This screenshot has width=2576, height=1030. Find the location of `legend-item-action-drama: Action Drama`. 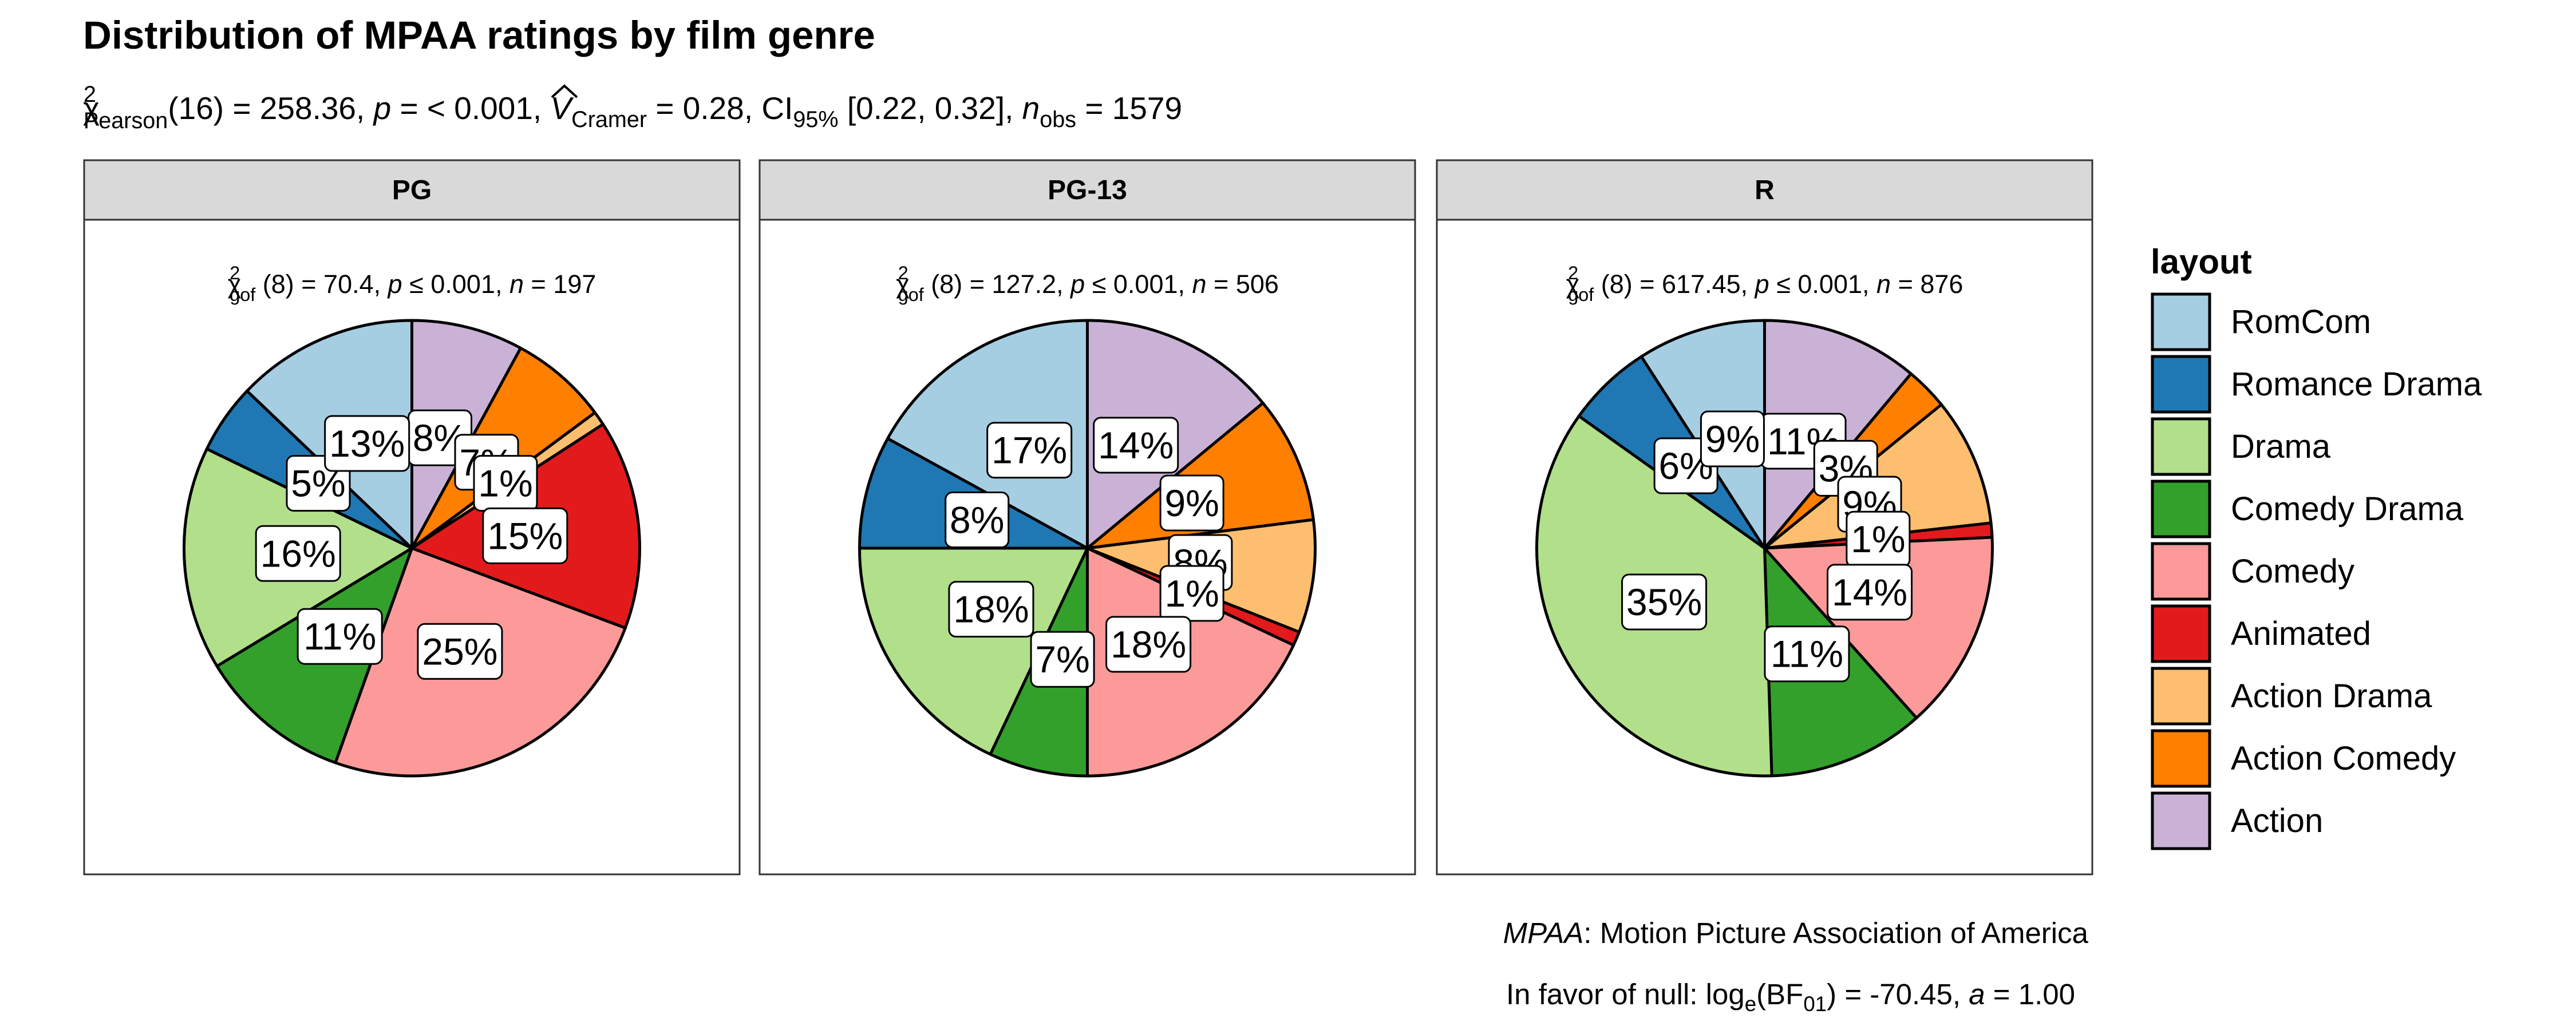

legend-item-action-drama: Action Drama is located at coordinates (2291, 696).